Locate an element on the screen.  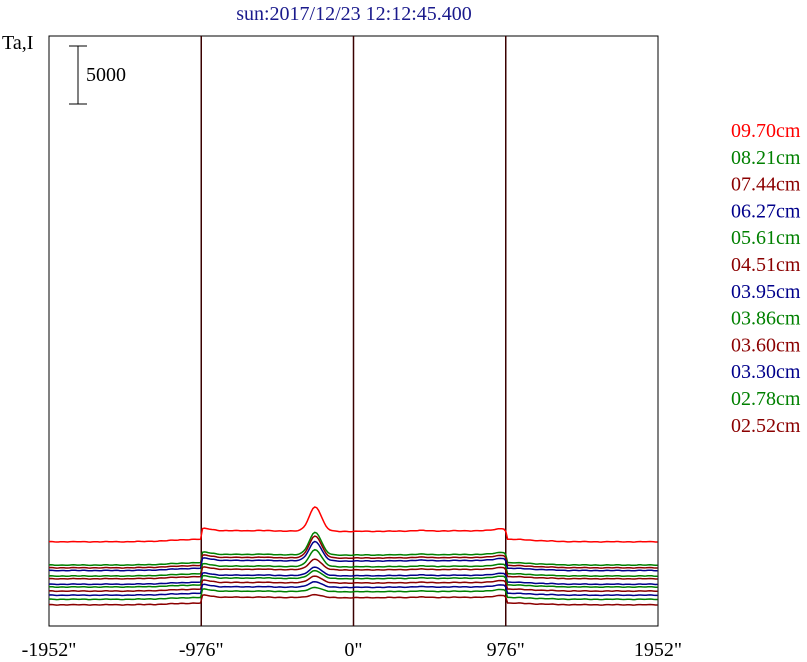
series-line-03.86cm is located at coordinates (353, 579).